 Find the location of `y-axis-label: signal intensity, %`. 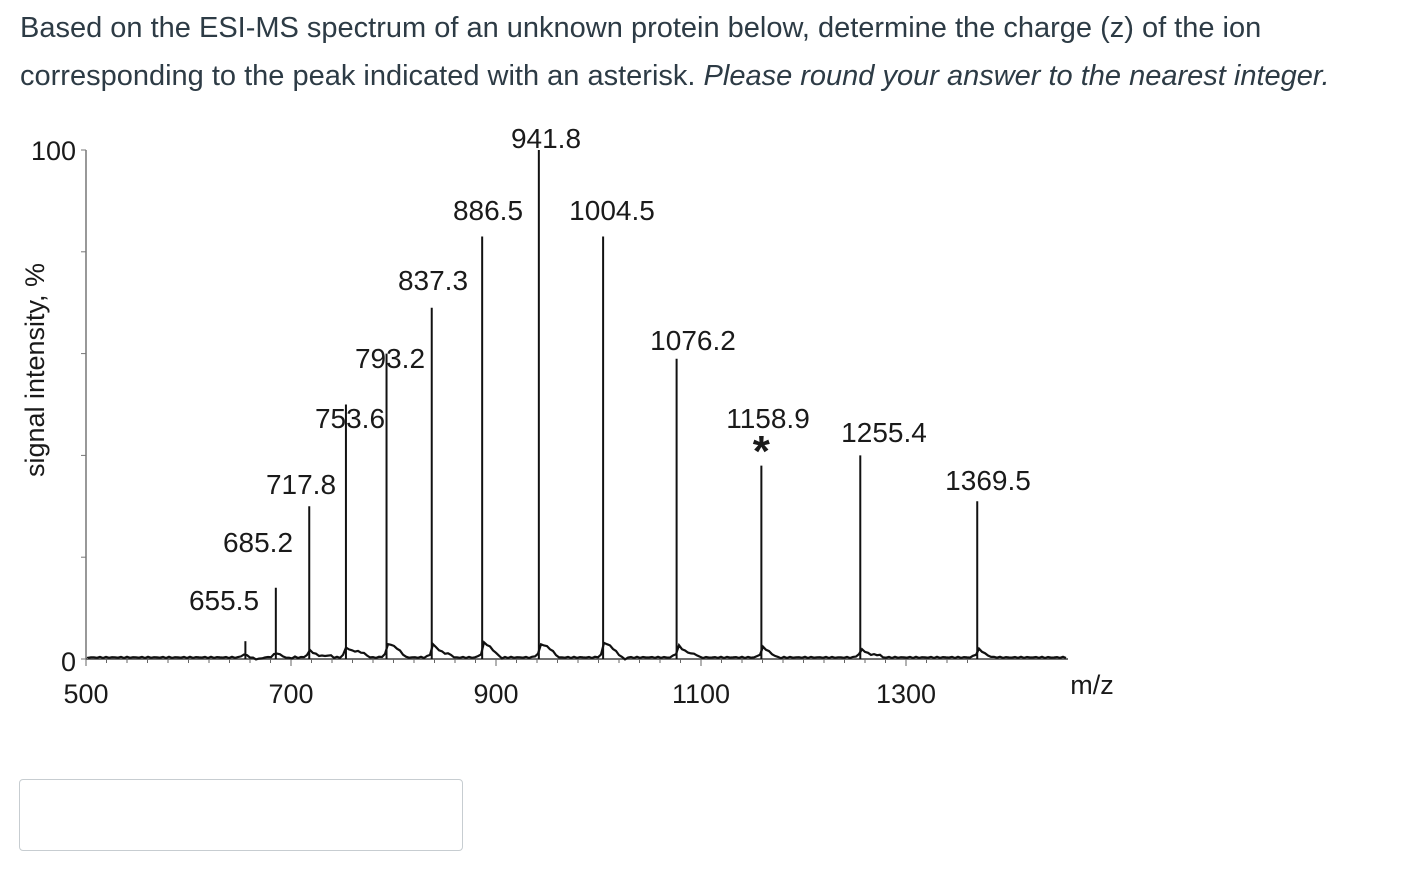

y-axis-label: signal intensity, % is located at coordinates (35, 370).